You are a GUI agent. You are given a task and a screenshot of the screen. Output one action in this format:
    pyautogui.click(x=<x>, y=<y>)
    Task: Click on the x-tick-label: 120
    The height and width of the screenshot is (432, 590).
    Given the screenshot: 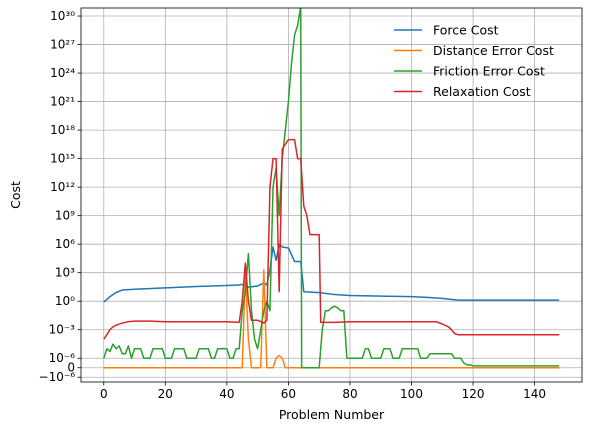 What is the action you would take?
    pyautogui.click(x=473, y=394)
    